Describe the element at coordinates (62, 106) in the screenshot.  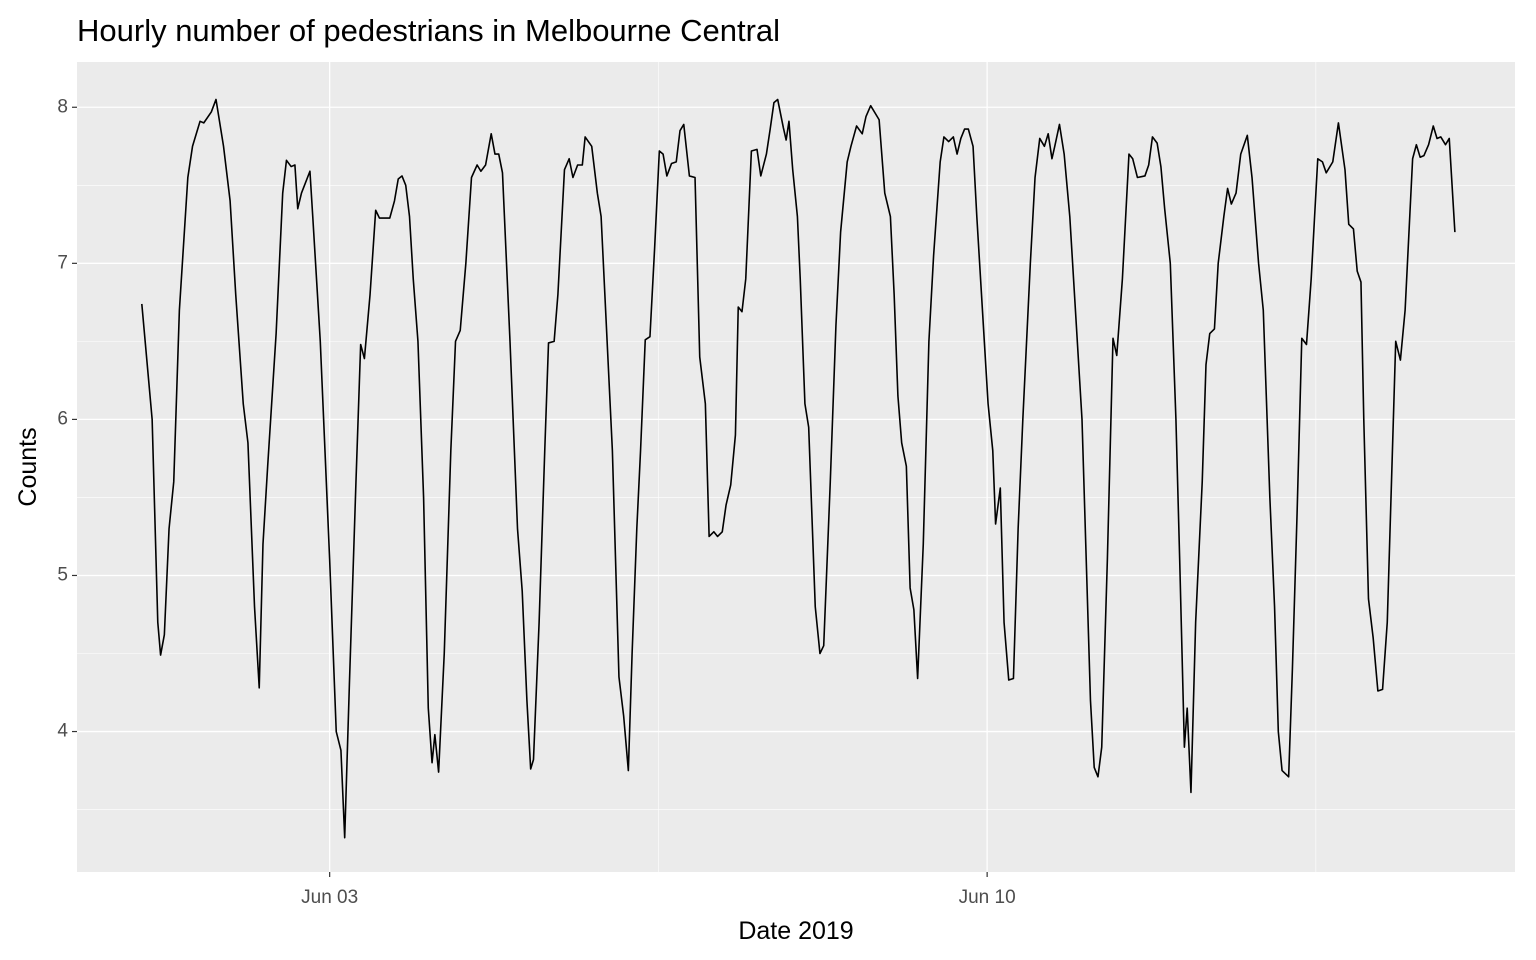
I see `y-tick-label: 8` at that location.